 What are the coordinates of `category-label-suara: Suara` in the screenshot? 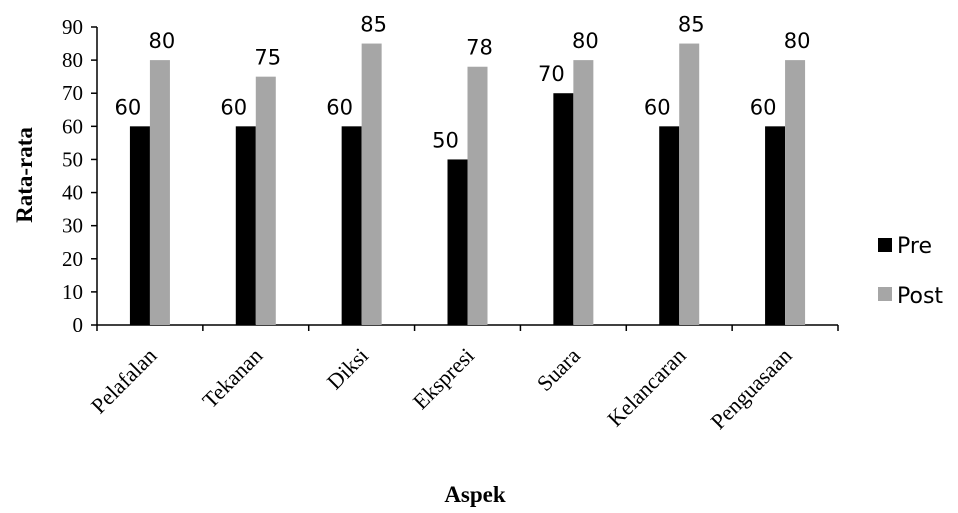 It's located at (558, 369).